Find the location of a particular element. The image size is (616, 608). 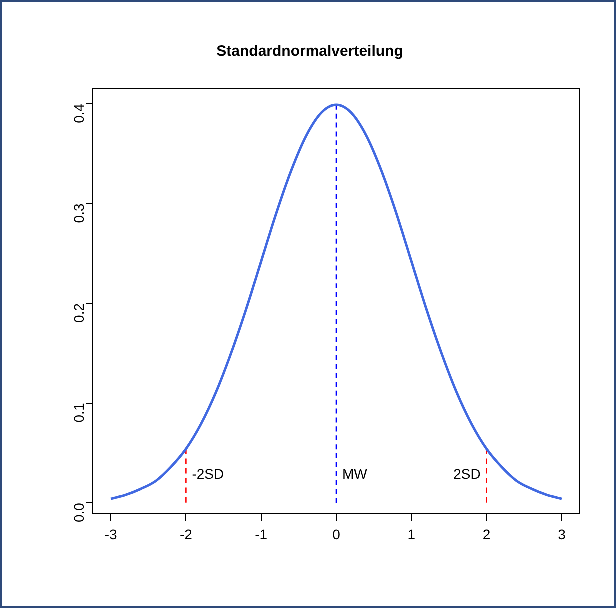

x-tick-label: 2 is located at coordinates (486, 534).